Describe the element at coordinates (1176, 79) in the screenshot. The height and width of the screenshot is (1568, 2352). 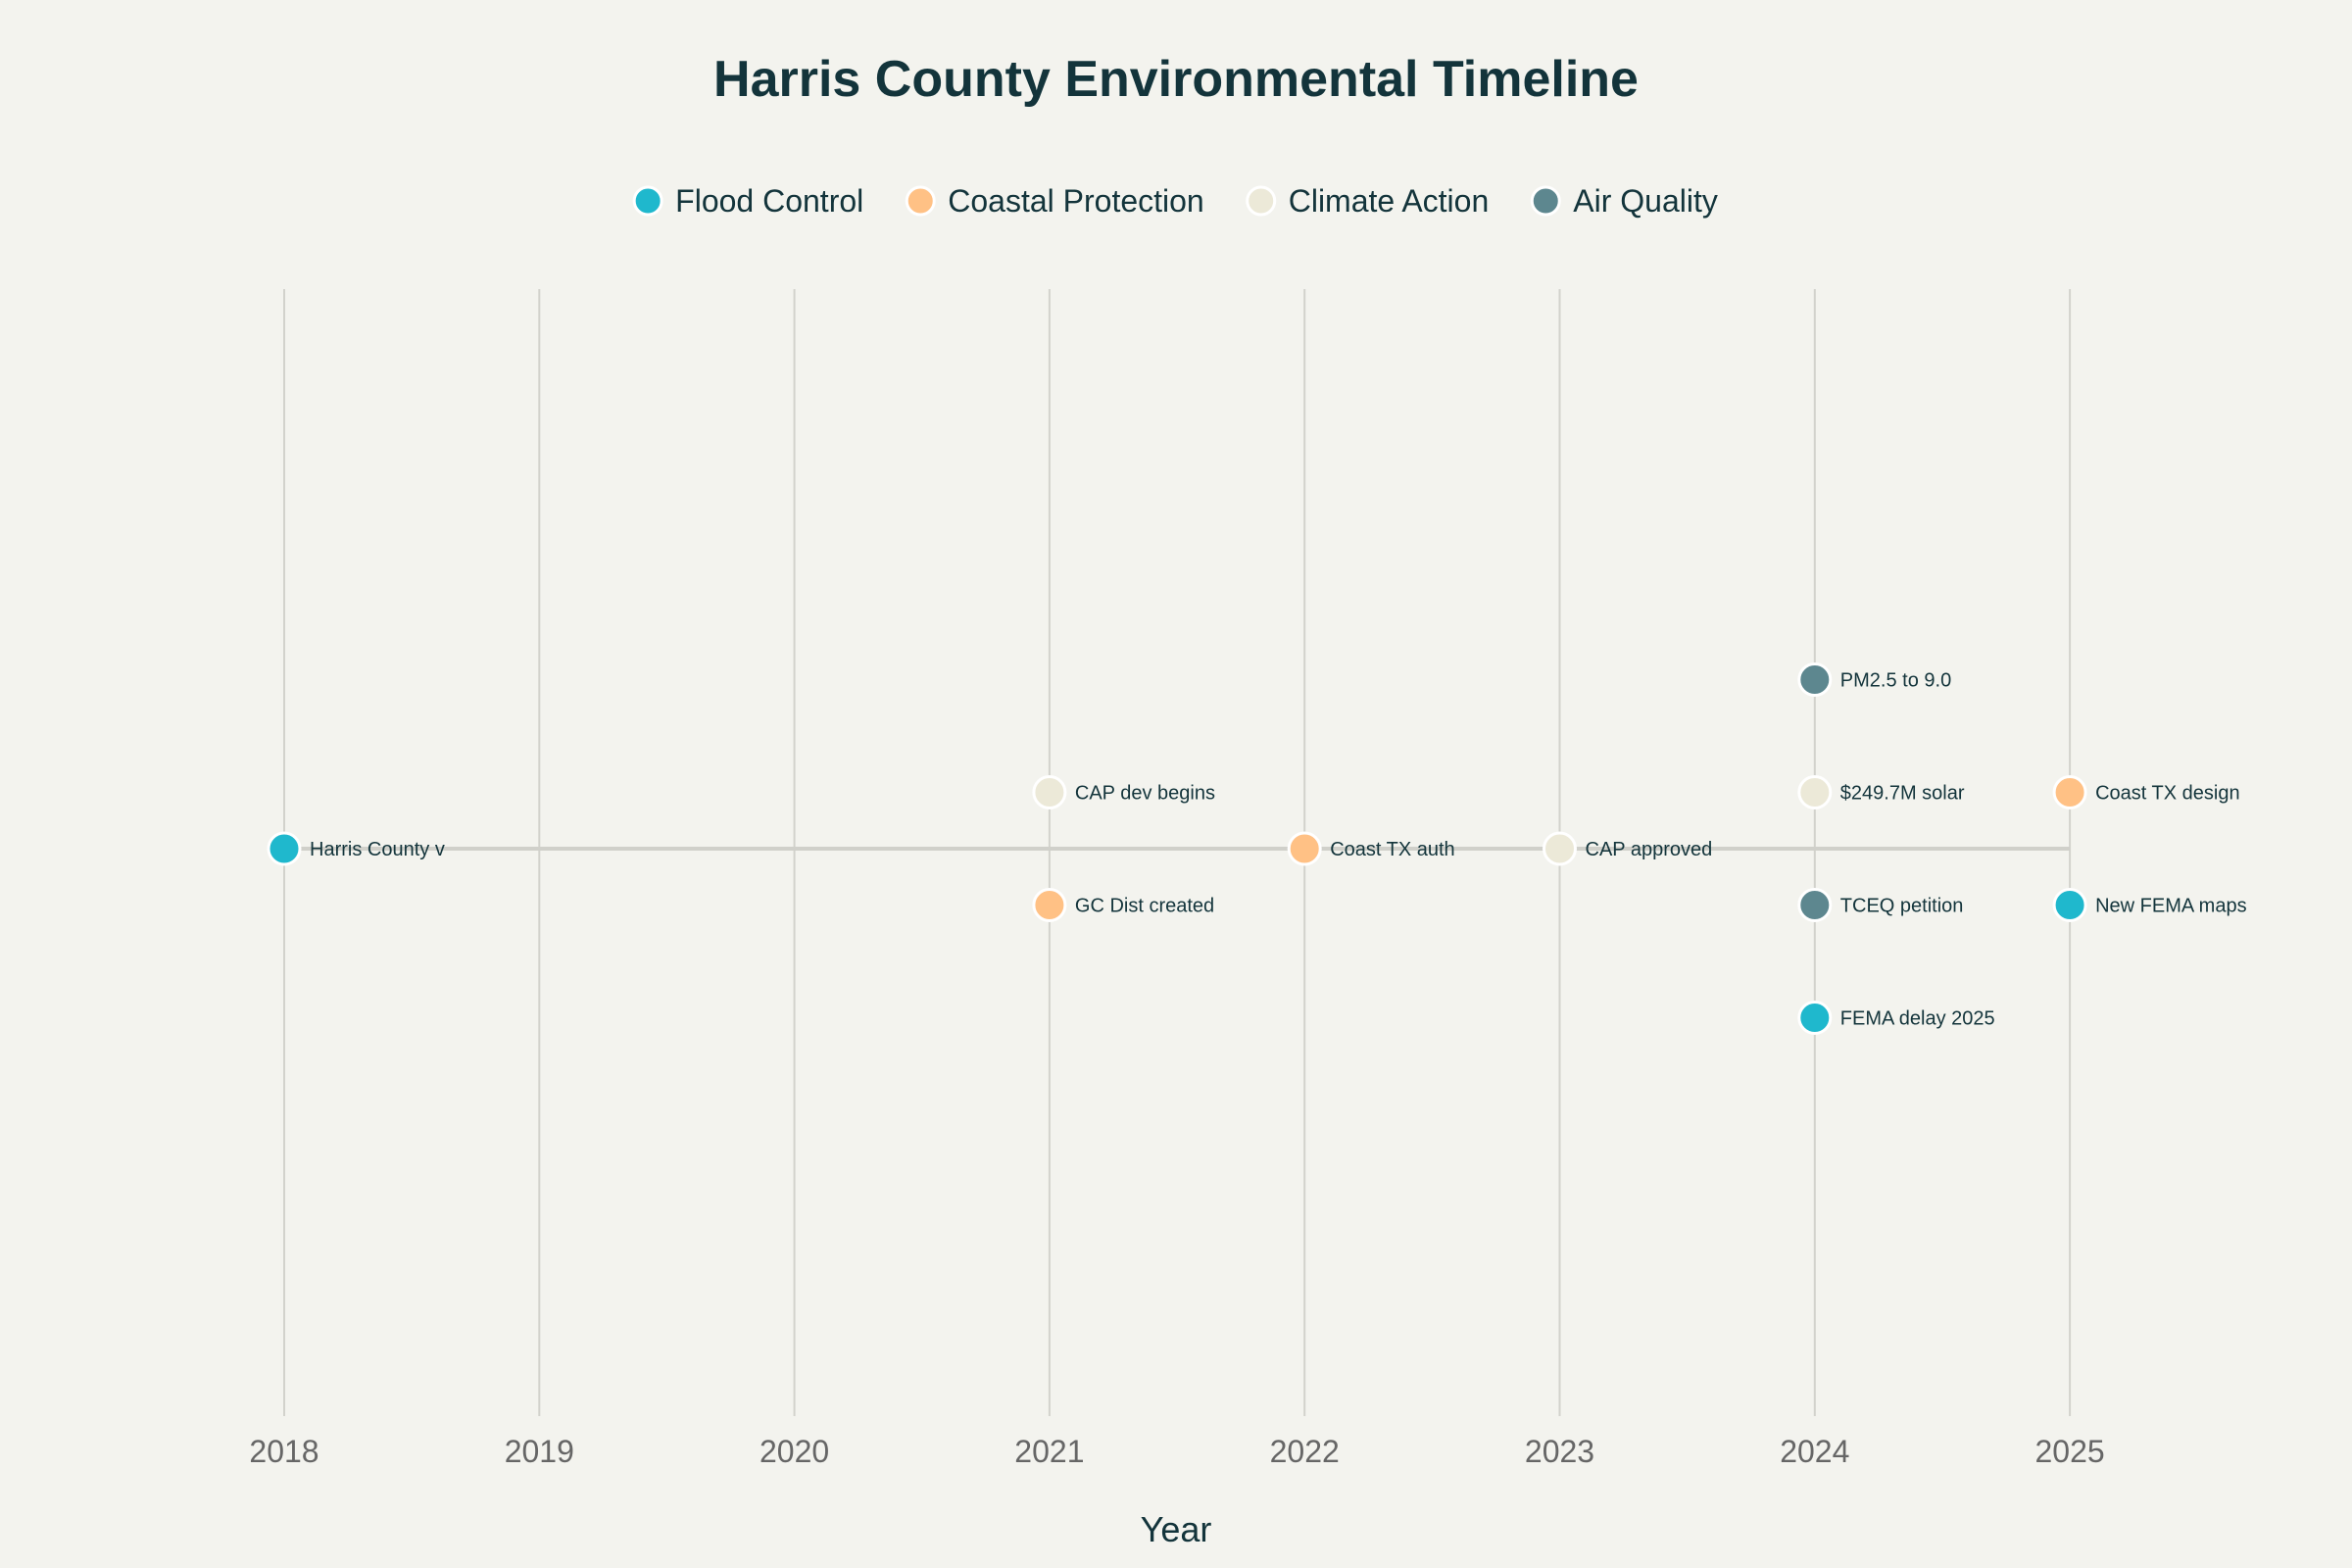
I see `chart-title: Harris County Environmental Timeline` at that location.